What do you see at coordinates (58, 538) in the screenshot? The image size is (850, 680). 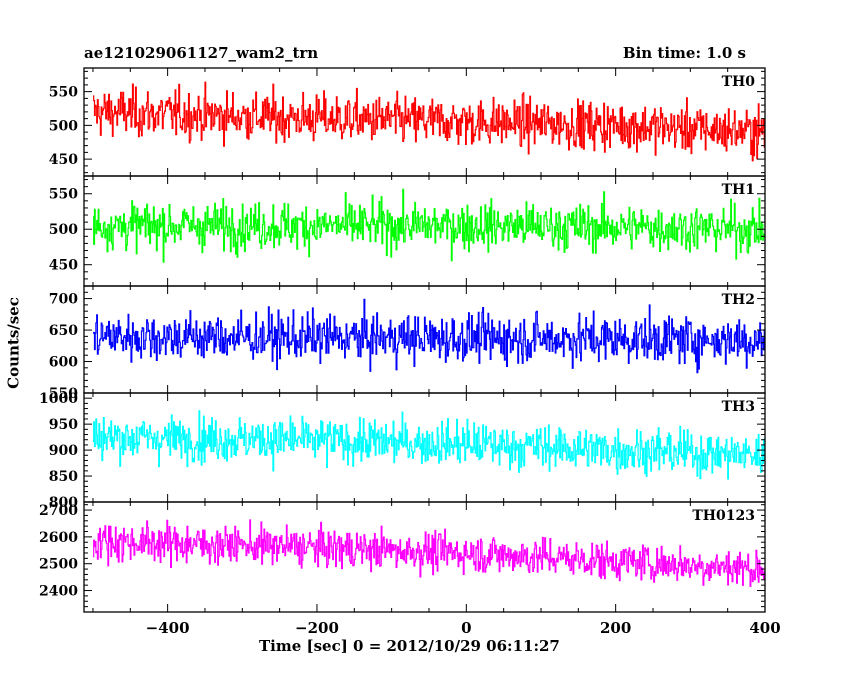 I see `y-tick-label: 2600` at bounding box center [58, 538].